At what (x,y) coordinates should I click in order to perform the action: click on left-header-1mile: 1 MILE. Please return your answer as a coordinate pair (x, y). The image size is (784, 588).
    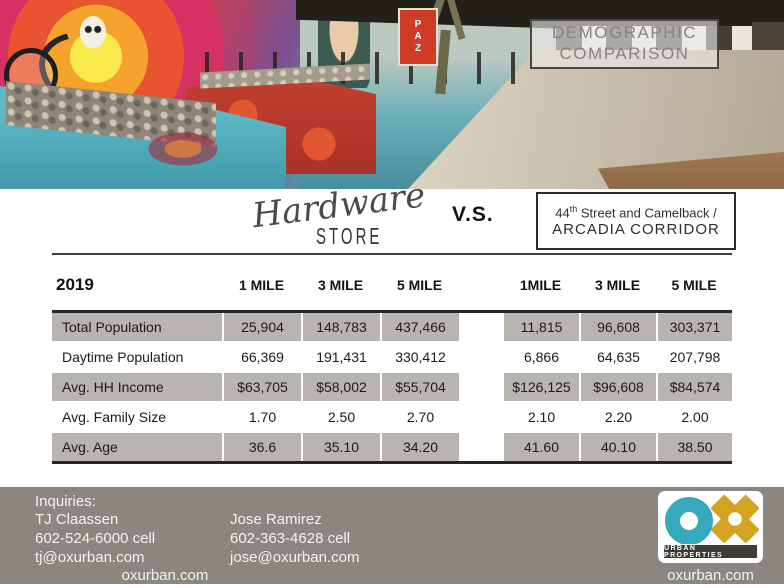
    Looking at the image, I should click on (261, 285).